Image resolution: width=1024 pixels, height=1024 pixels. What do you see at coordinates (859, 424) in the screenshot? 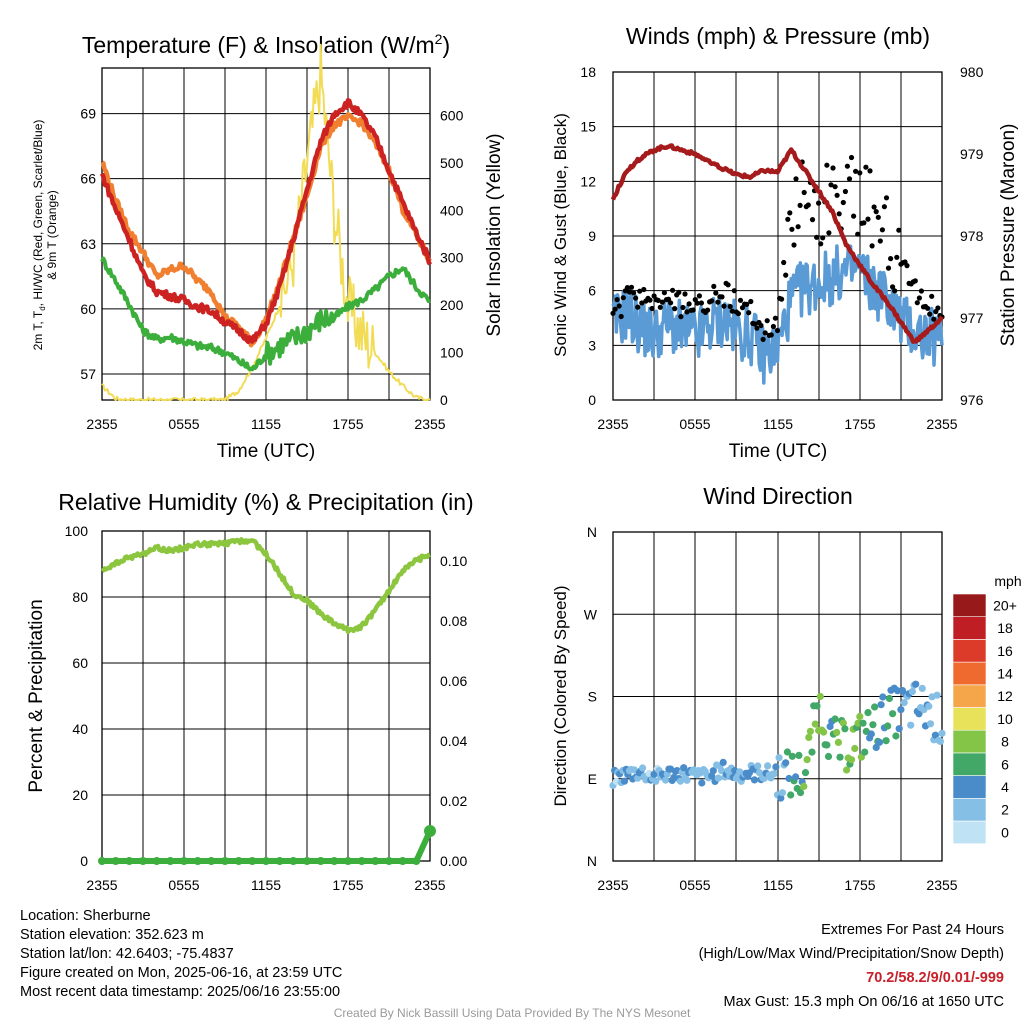
I see `wind-x-tick-label: 1755` at bounding box center [859, 424].